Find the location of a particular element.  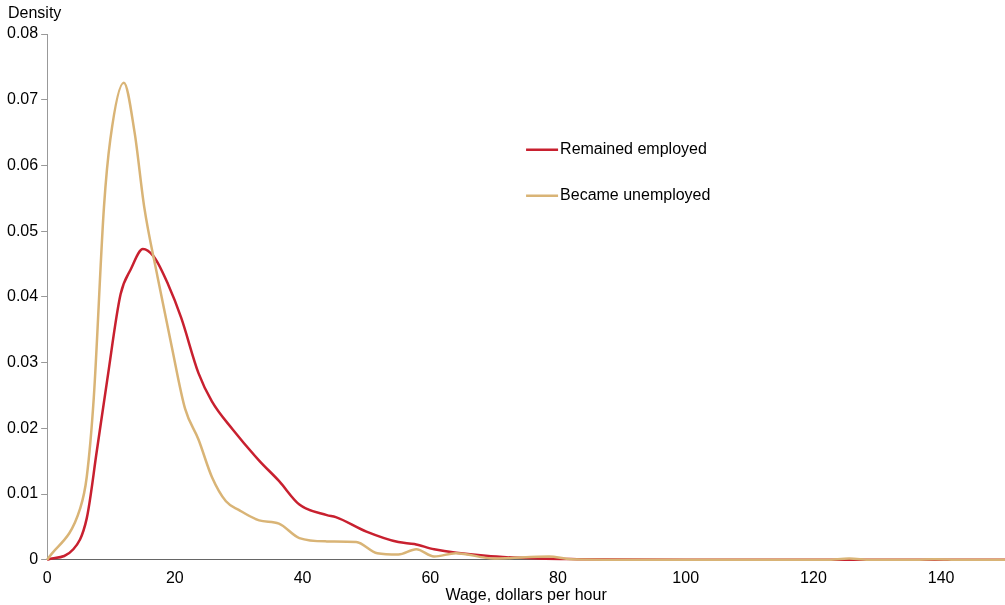

y-tick-label: 0.02 is located at coordinates (23, 427).